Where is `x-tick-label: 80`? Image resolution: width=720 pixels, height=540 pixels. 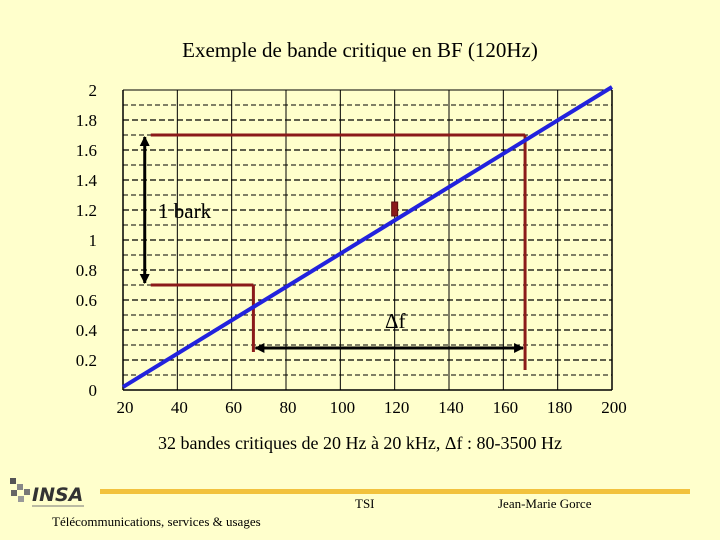 x-tick-label: 80 is located at coordinates (288, 407).